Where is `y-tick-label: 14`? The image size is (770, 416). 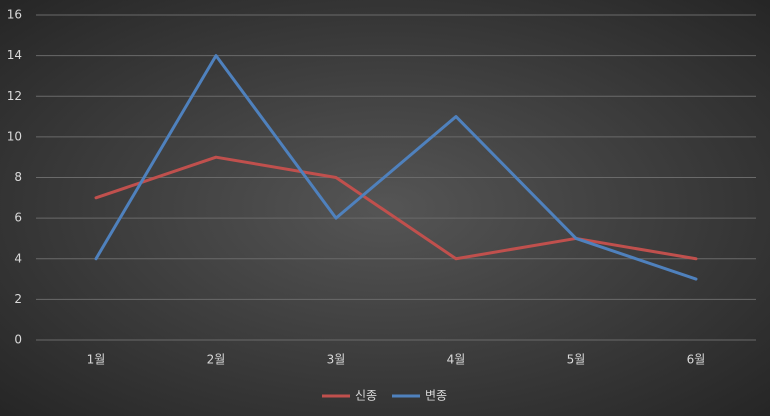
y-tick-label: 14 is located at coordinates (14, 55).